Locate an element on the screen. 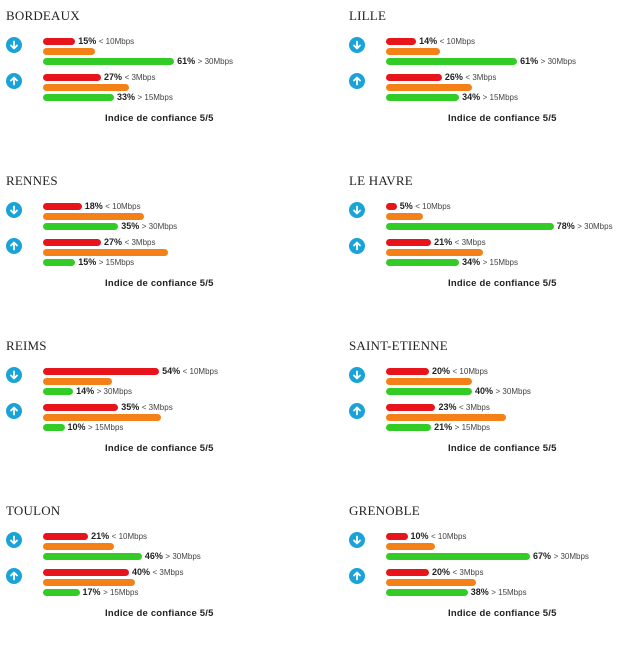  download-high-label: 78% > 30Mbps is located at coordinates (585, 226).